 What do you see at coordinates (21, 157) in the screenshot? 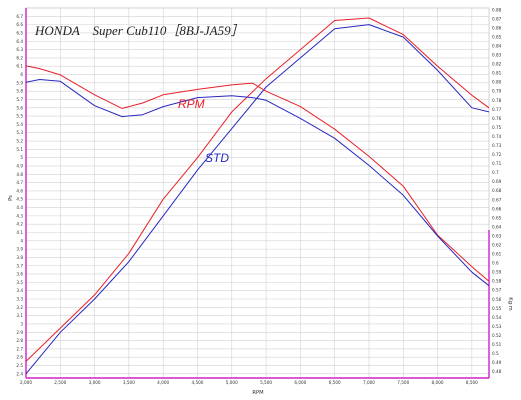
I see `y-left-tick-label: 5` at bounding box center [21, 157].